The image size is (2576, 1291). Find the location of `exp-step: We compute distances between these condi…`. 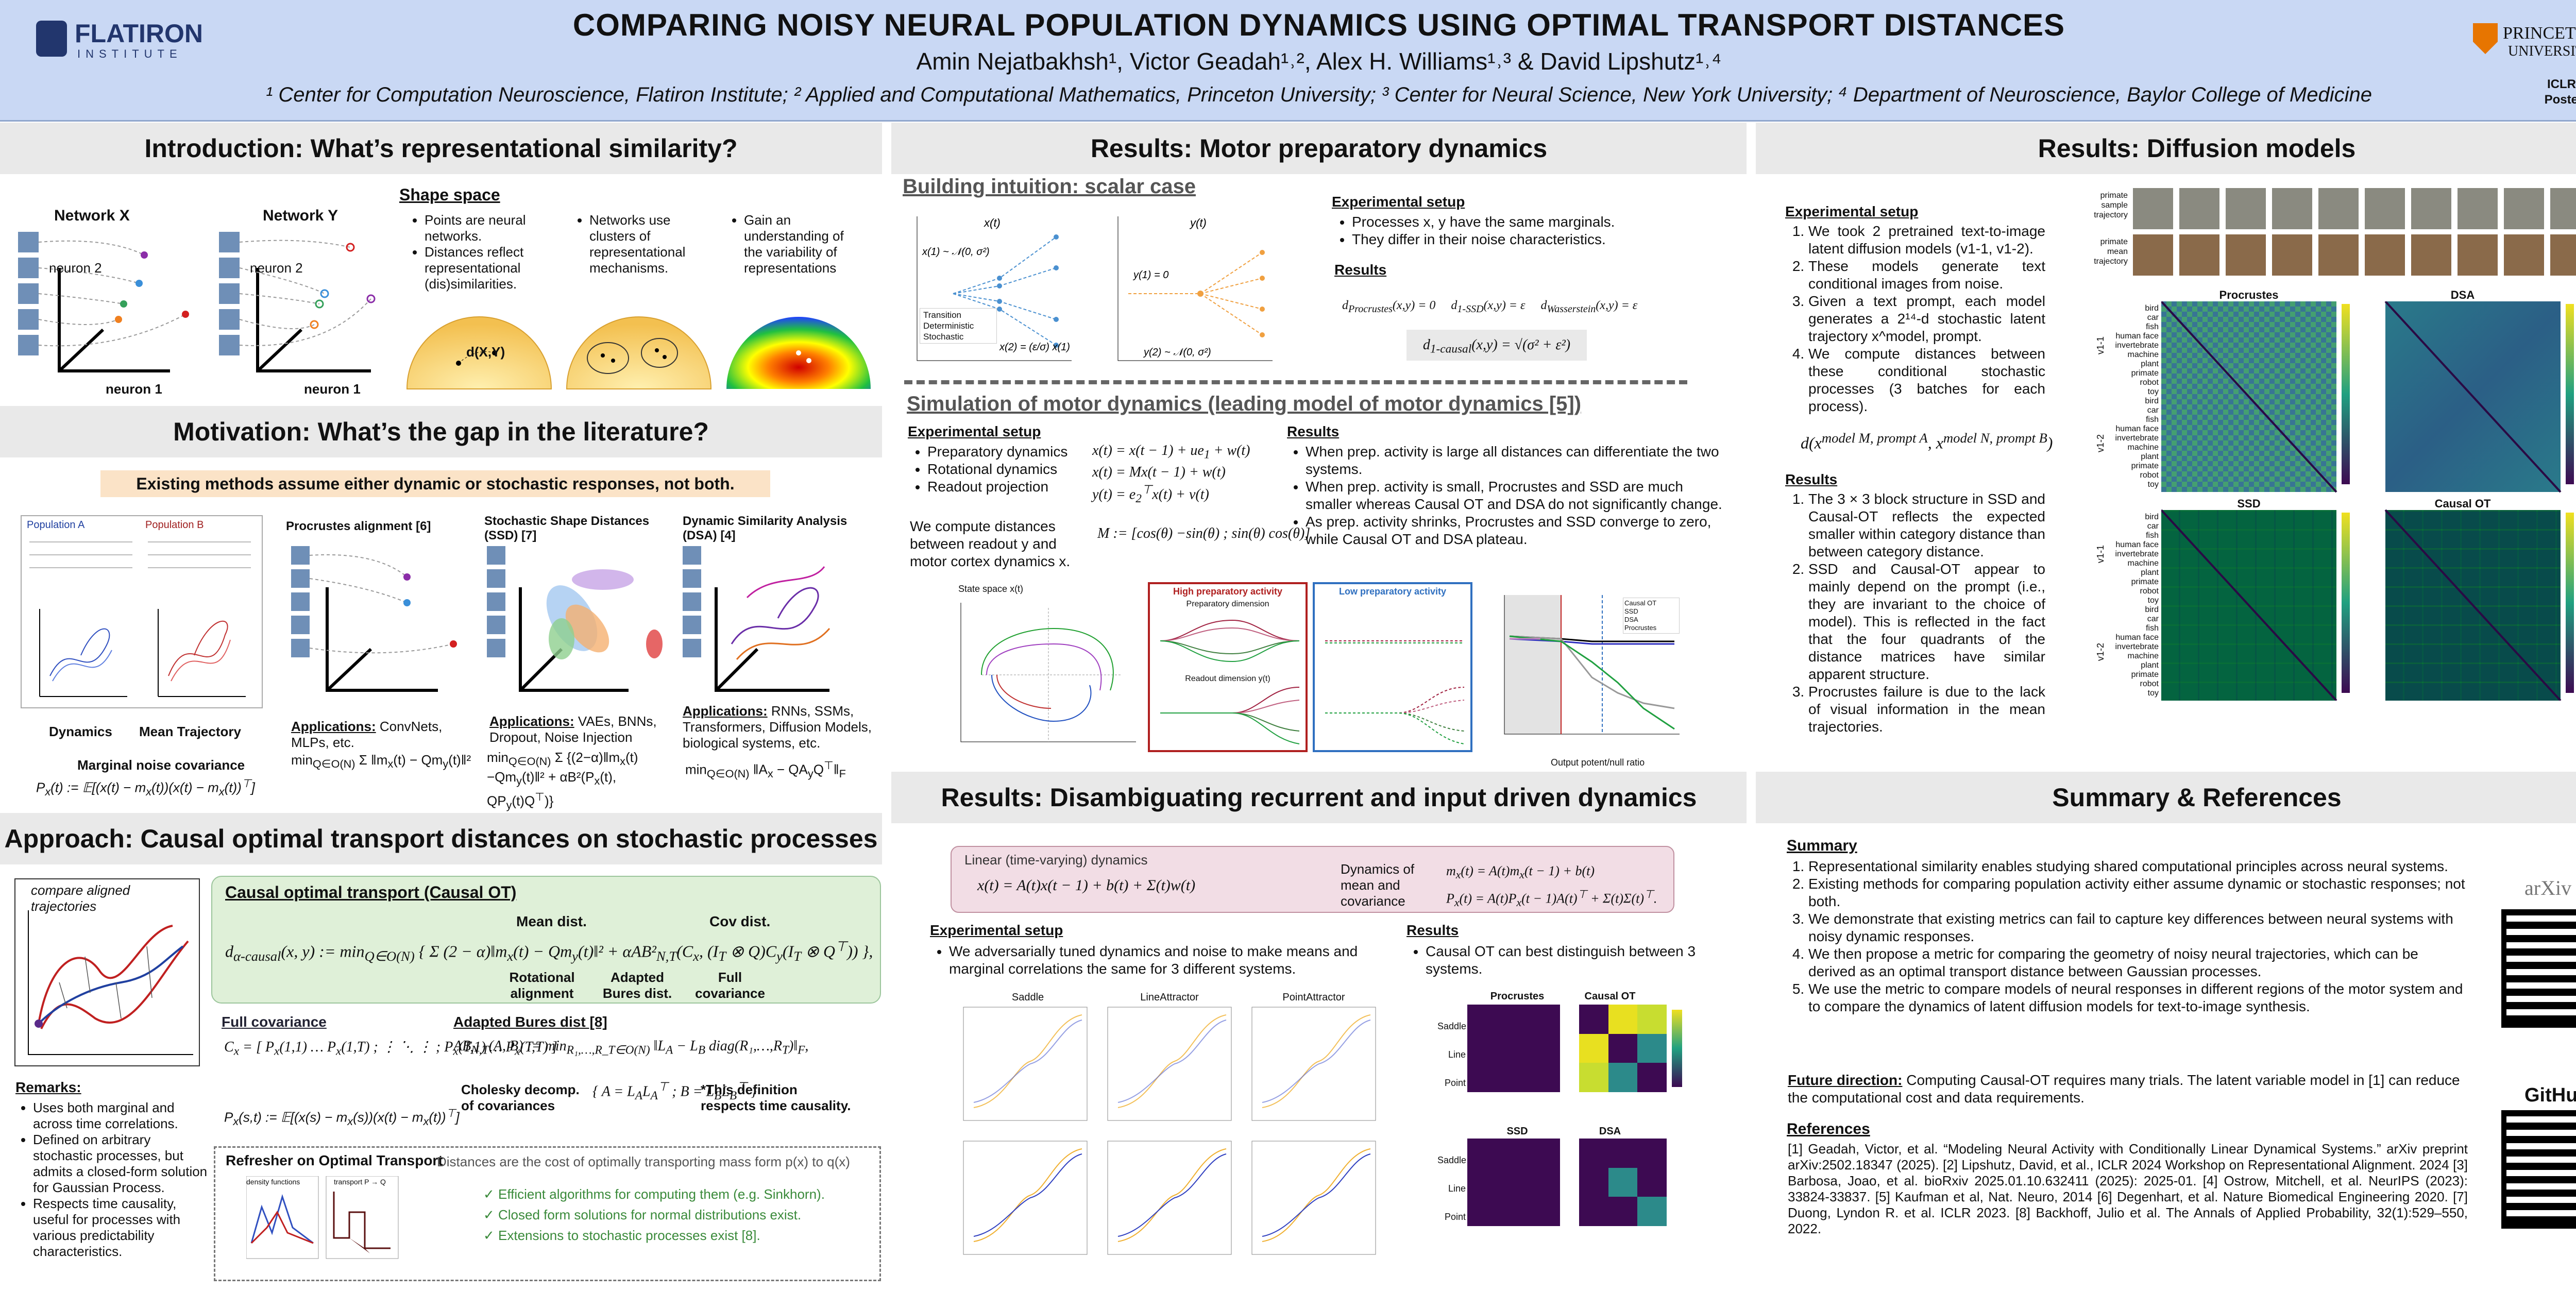

exp-step: We compute distances between these condi… is located at coordinates (1926, 380).